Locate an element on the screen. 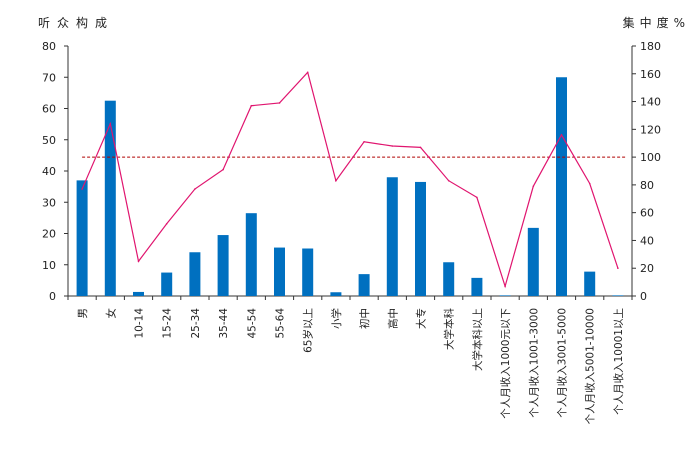 This screenshot has height=455, width=700. category-label: 大学本科以上 is located at coordinates (477, 339).